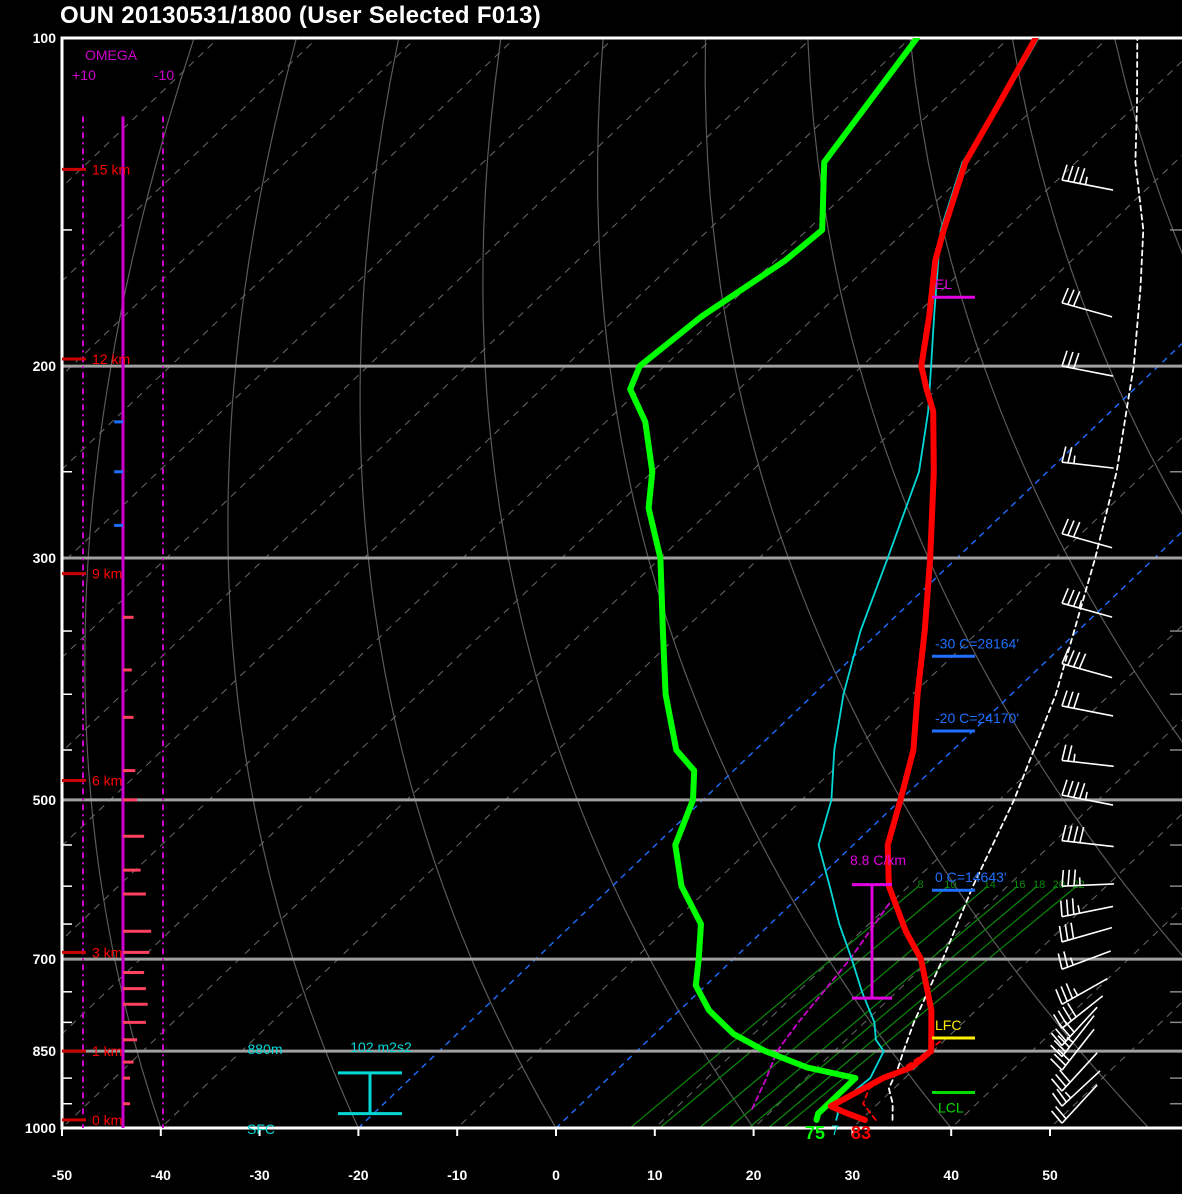  Describe the element at coordinates (111, 55) in the screenshot. I see `omega-title: OMEGA` at that location.